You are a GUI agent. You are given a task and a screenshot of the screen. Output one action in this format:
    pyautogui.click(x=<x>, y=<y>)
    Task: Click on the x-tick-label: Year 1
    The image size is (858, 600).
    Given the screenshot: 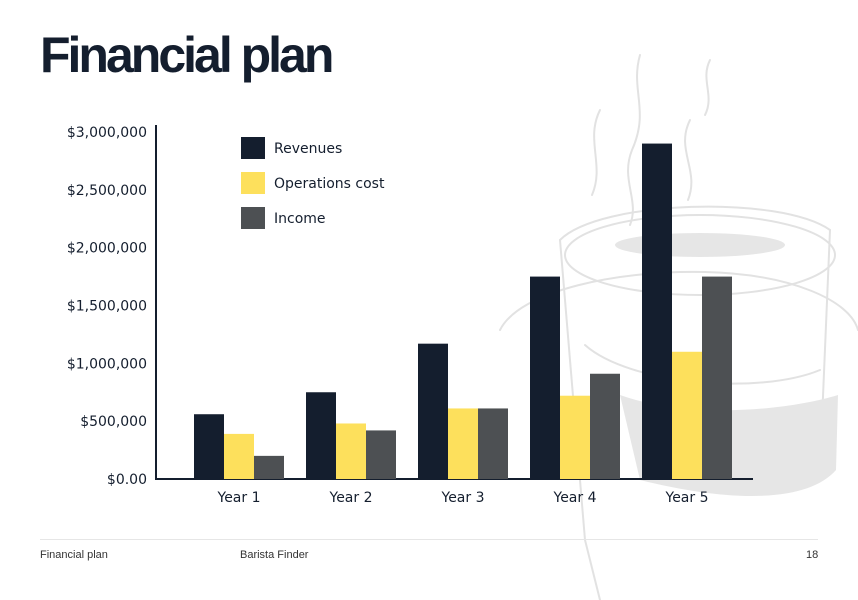 What is the action you would take?
    pyautogui.click(x=239, y=498)
    